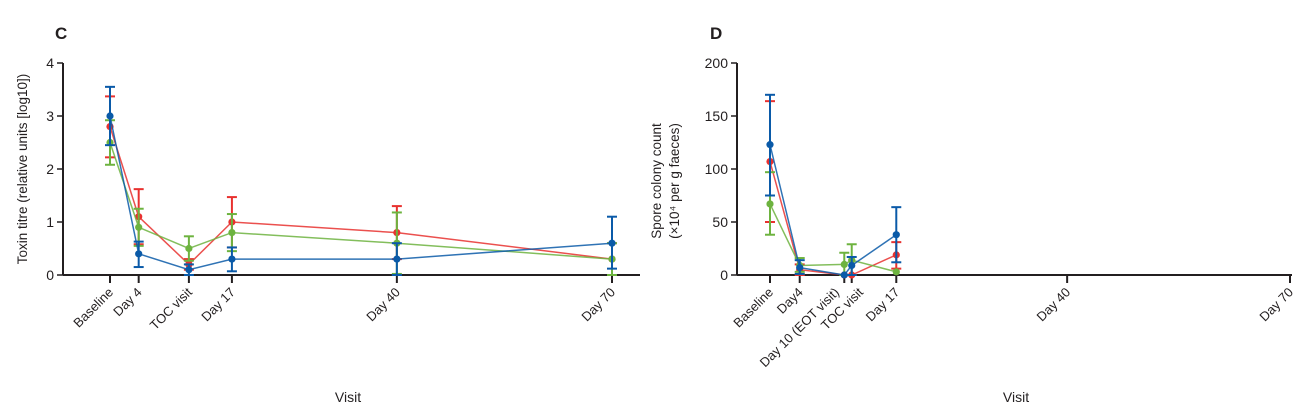 The image size is (1300, 414). Describe the element at coordinates (22, 169) in the screenshot. I see `y-axis-label: Toxin titre (relative units [log10])` at that location.